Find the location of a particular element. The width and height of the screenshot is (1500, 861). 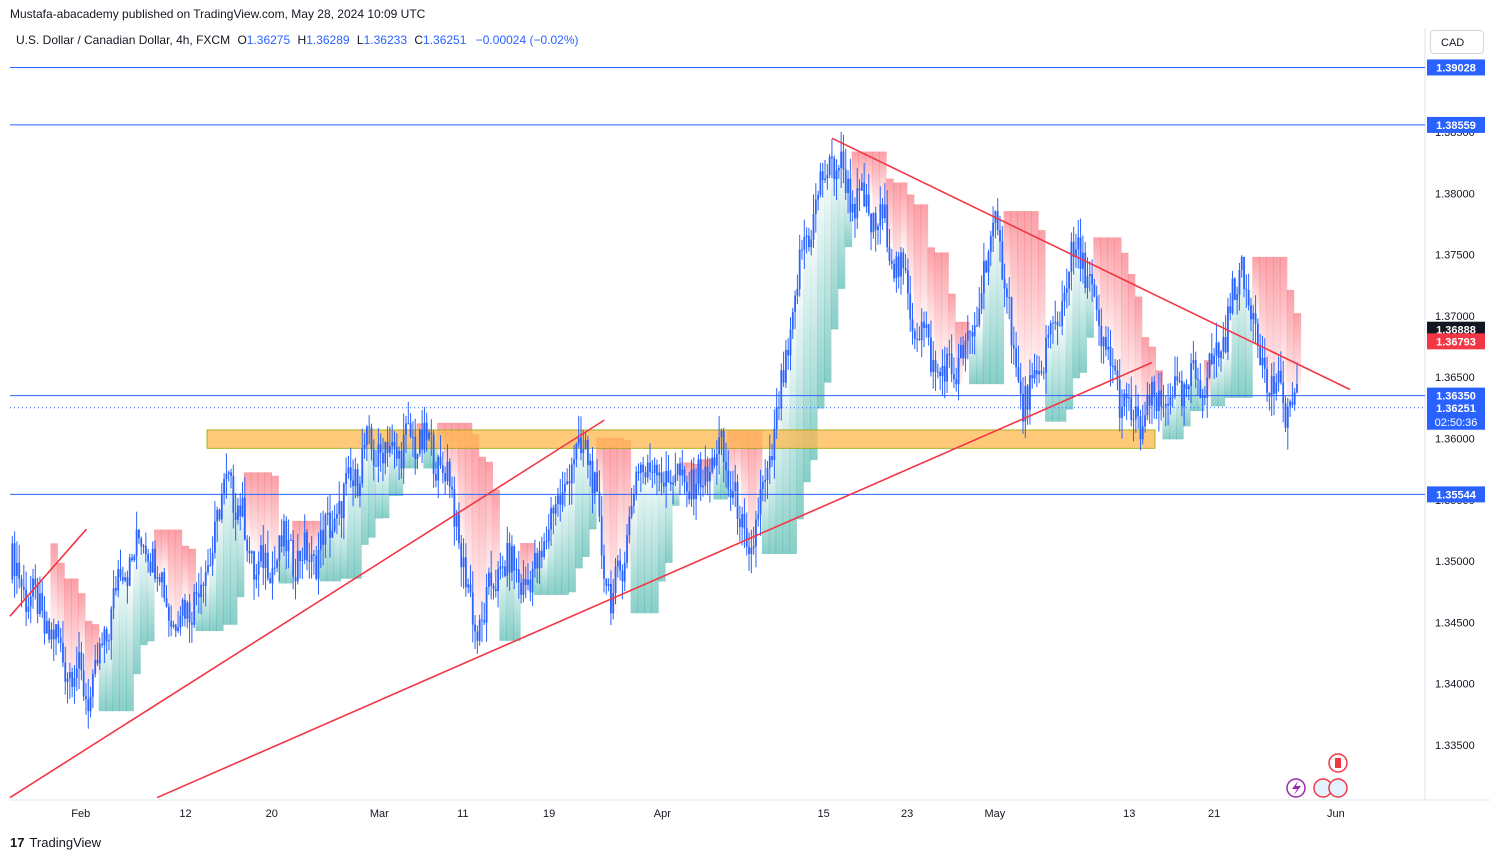

x-tick-label: 21 is located at coordinates (1214, 814).